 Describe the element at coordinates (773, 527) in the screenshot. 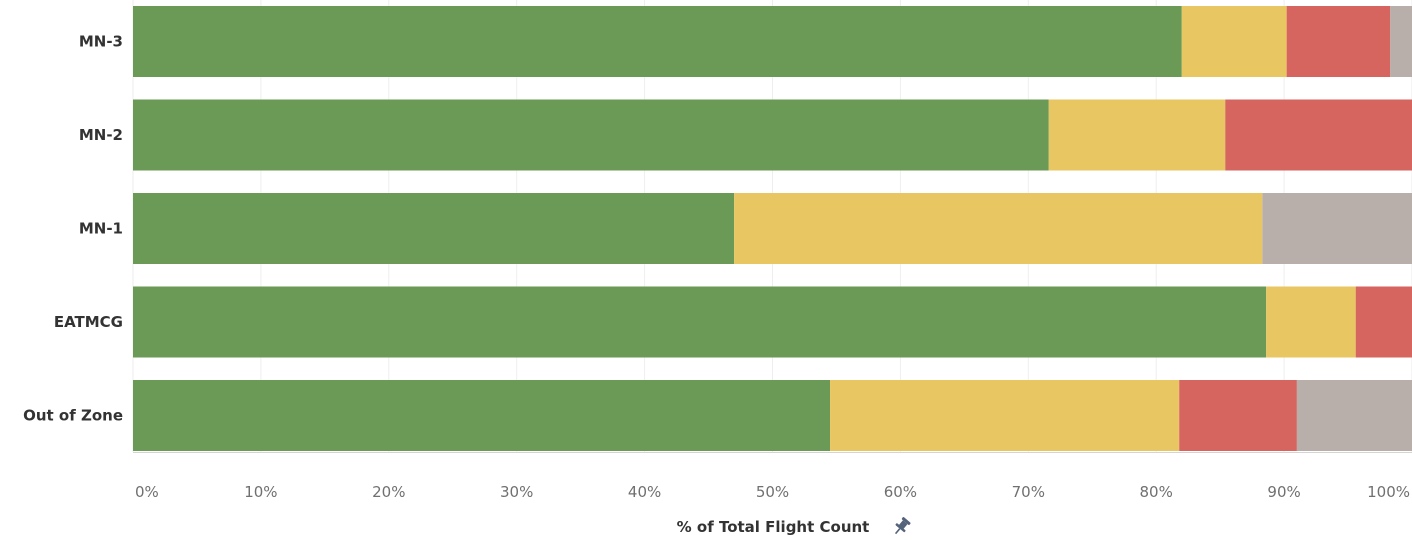

I see `x-axis-title: % of Total Flight Count` at that location.